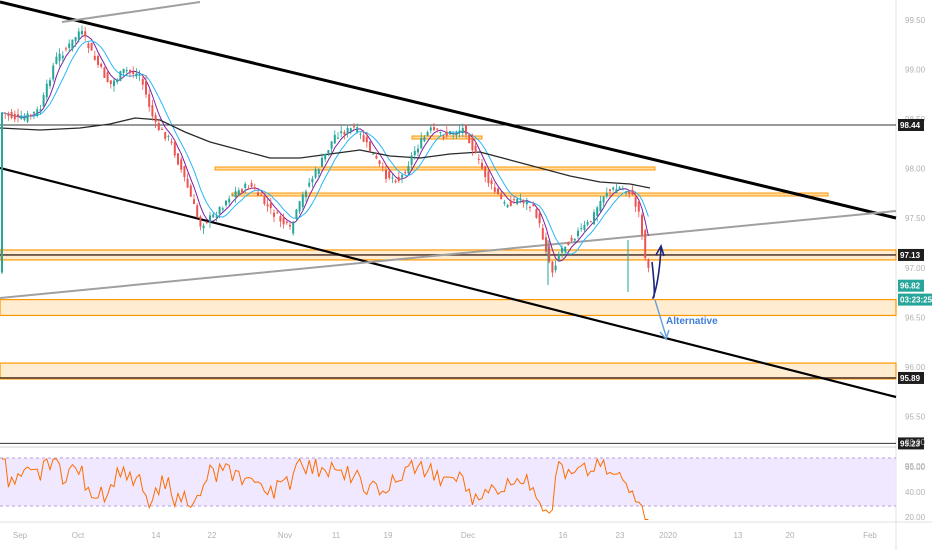 The height and width of the screenshot is (550, 932). What do you see at coordinates (468, 535) in the screenshot?
I see `time-tick: Dec` at bounding box center [468, 535].